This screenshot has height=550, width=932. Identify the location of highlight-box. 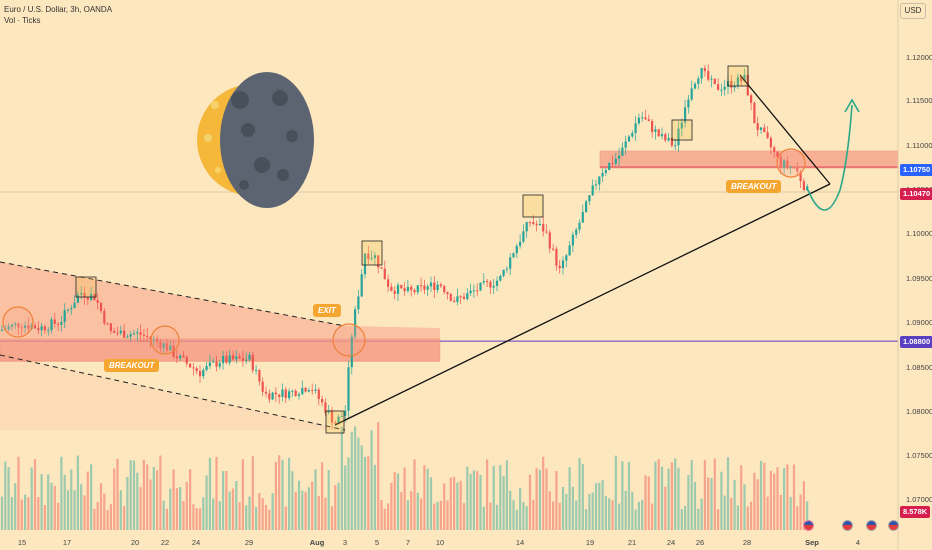
(86, 287).